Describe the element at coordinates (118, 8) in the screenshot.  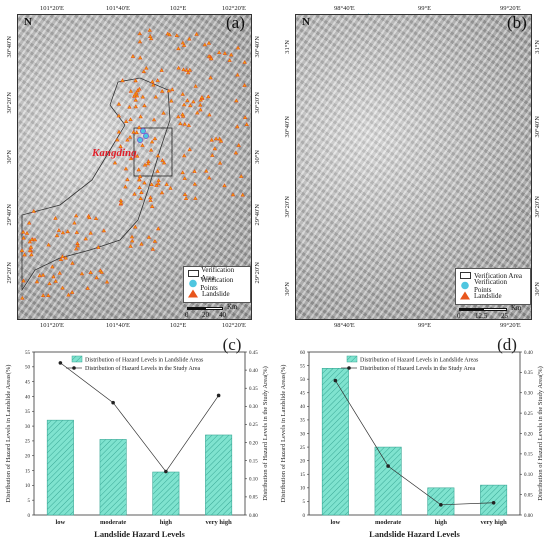
I see `top-tick-a-1: 101°40'E` at that location.